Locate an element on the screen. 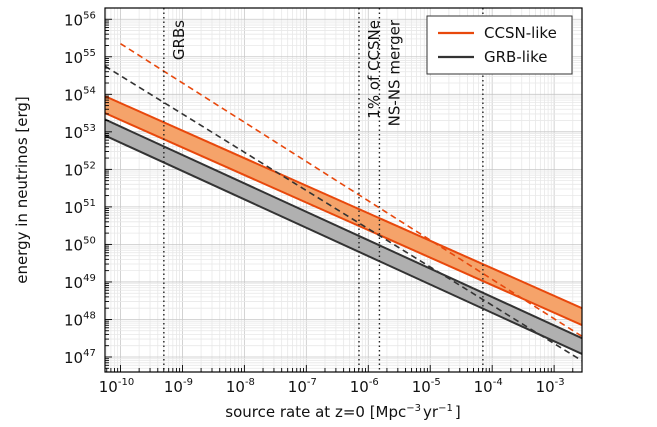 This screenshot has height=427, width=657. y-tick-label: 1056 is located at coordinates (80, 19).